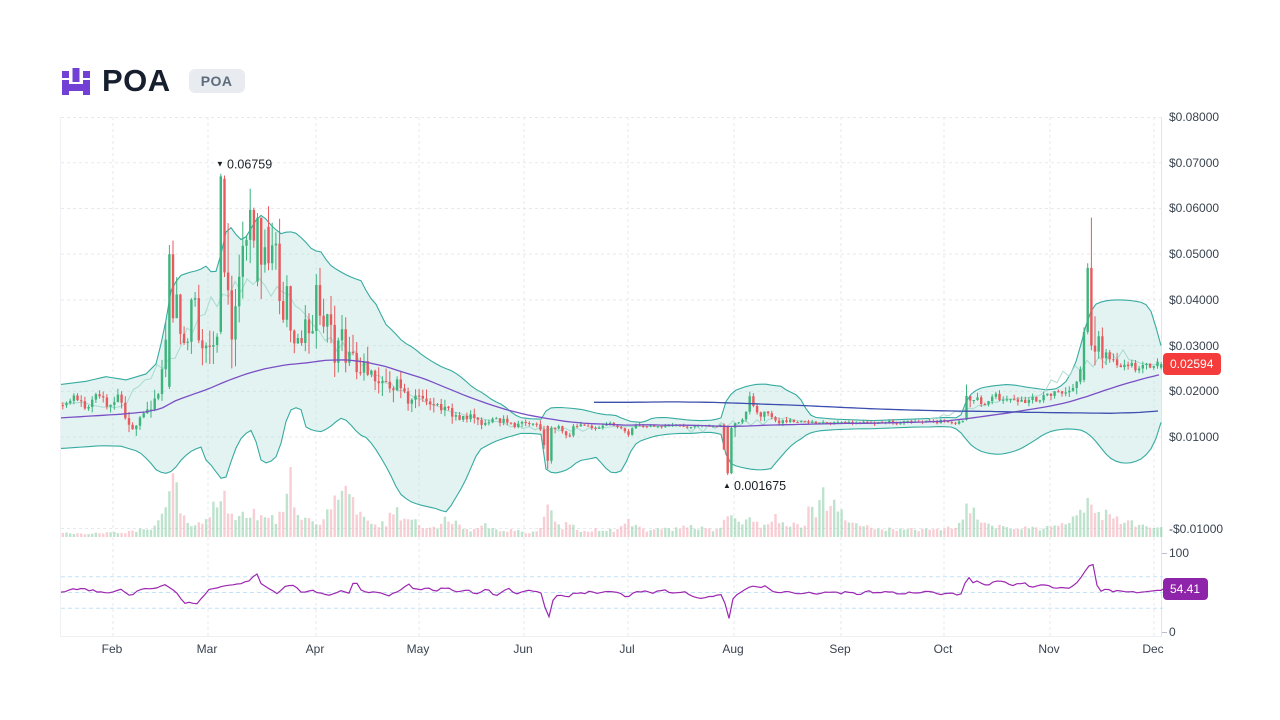 This screenshot has width=1280, height=720. I want to click on header: POA POA, so click(153, 81).